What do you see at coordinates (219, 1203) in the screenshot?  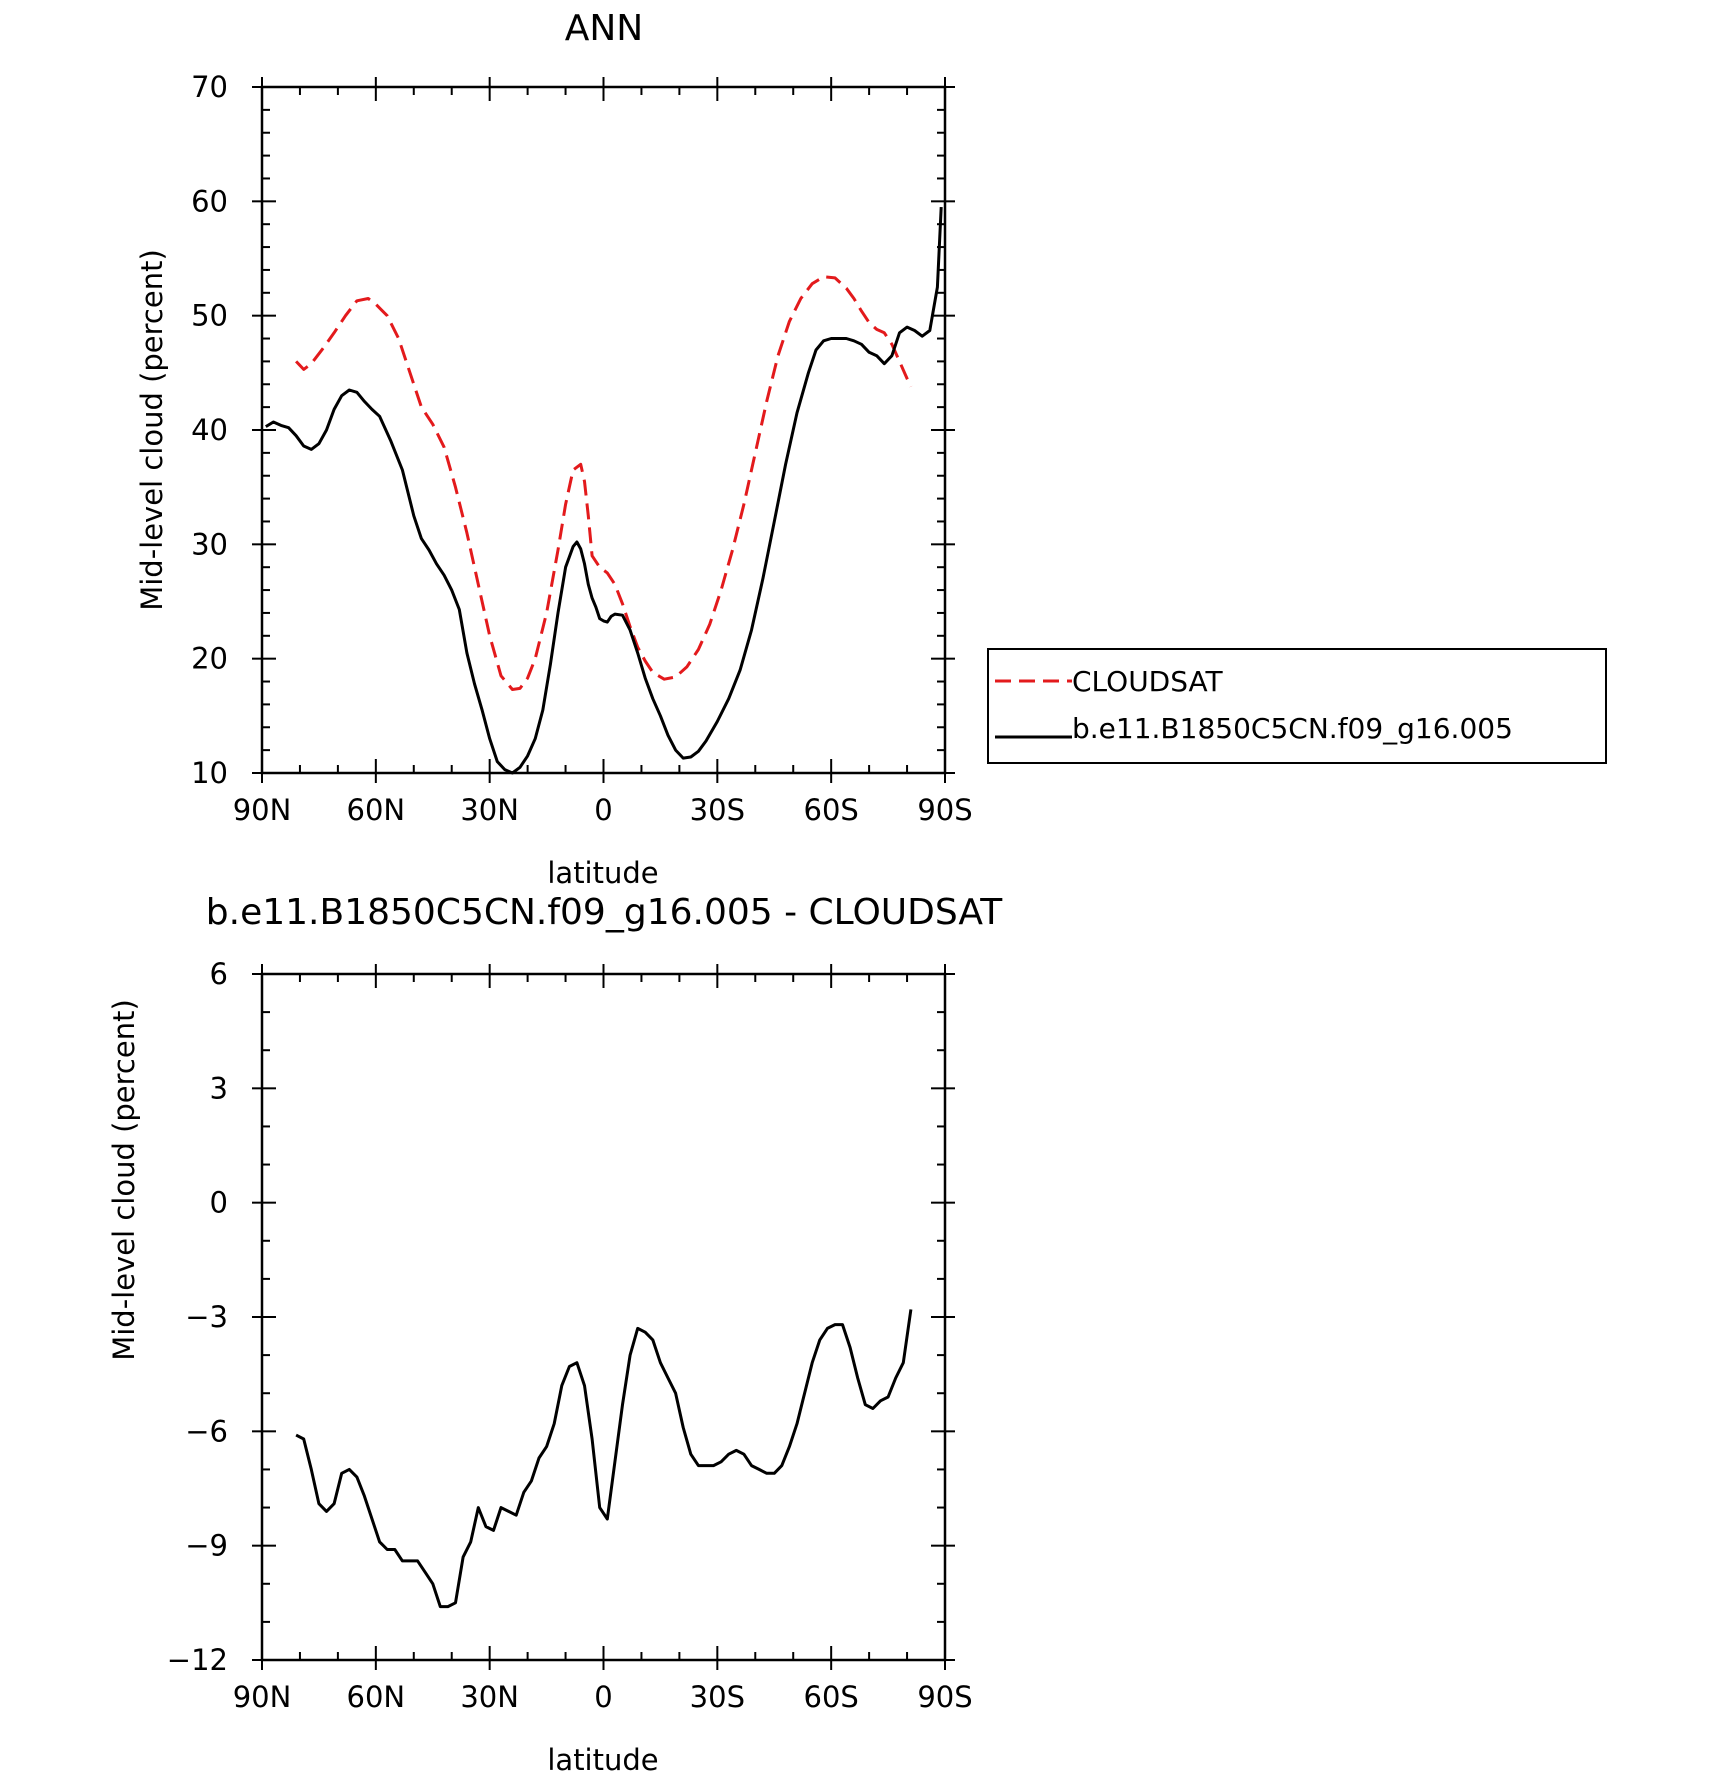 I see `y-tick-label: 0` at bounding box center [219, 1203].